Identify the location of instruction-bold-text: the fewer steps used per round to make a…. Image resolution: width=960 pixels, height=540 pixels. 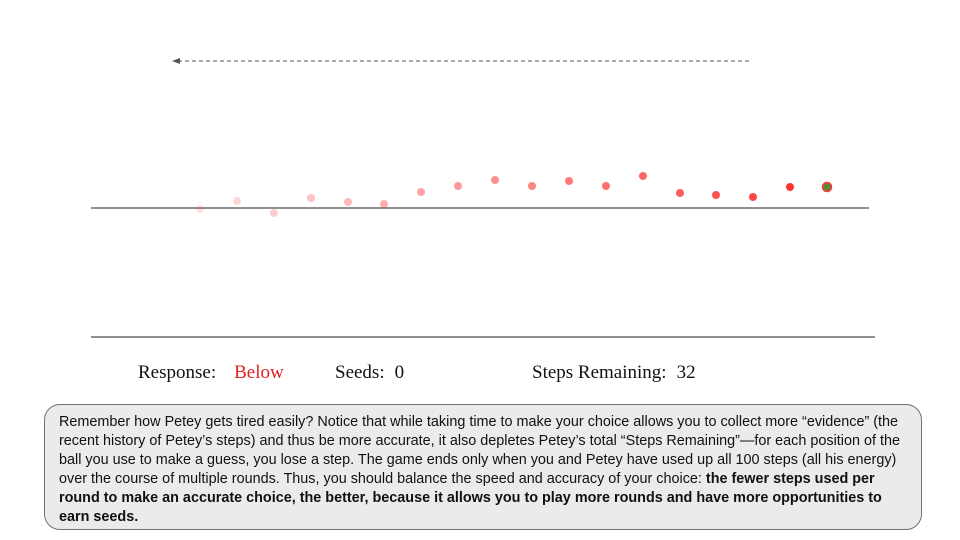
(470, 498).